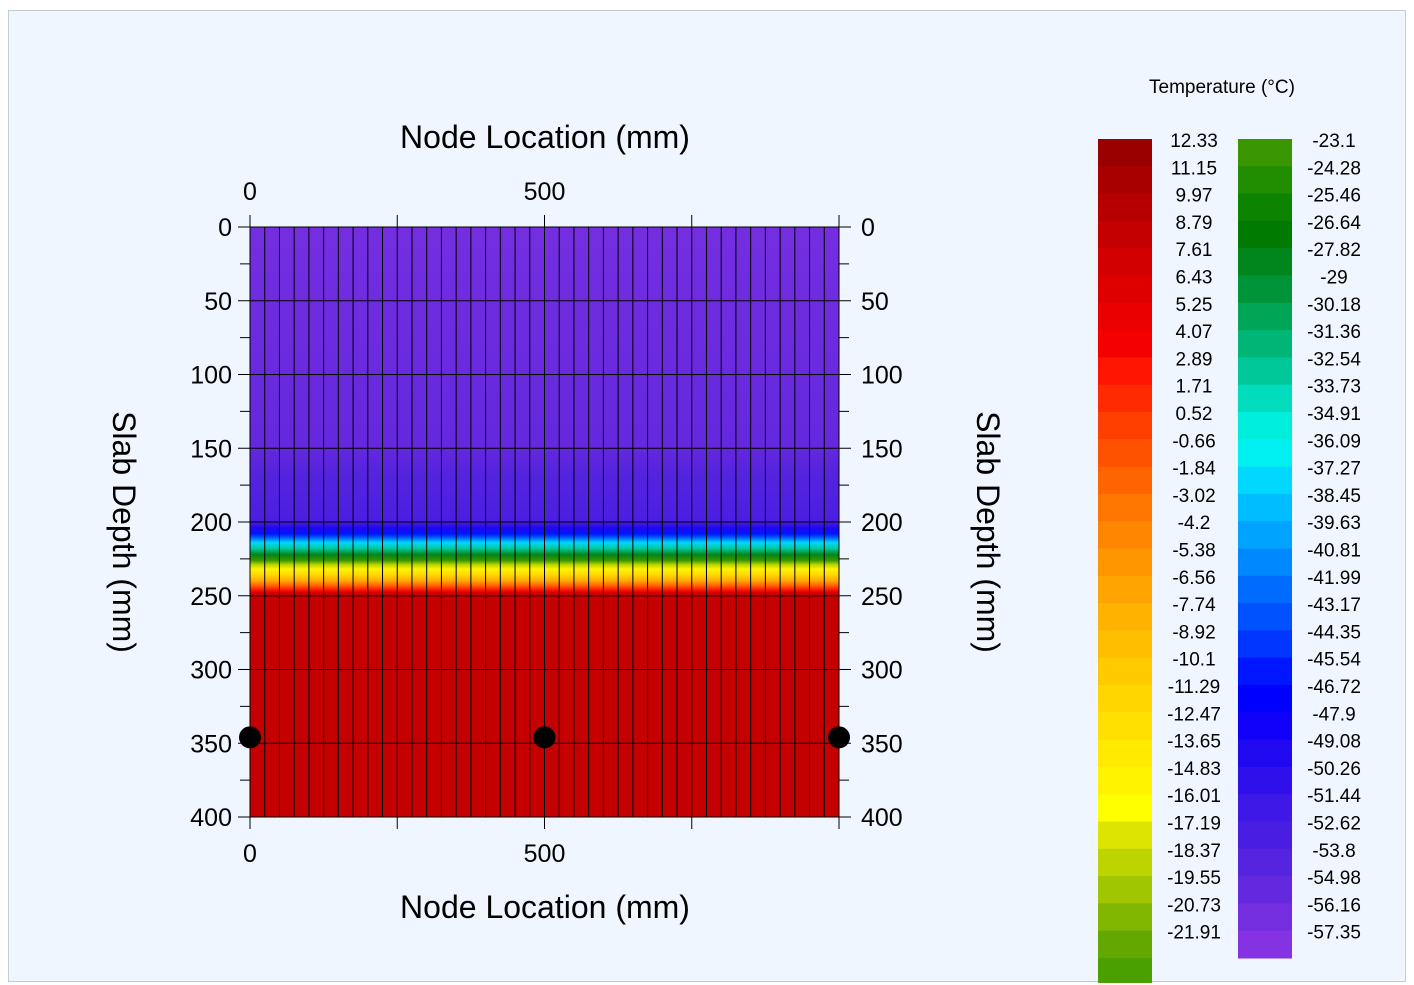  Describe the element at coordinates (1194, 687) in the screenshot. I see `legend-label: -11.29` at that location.